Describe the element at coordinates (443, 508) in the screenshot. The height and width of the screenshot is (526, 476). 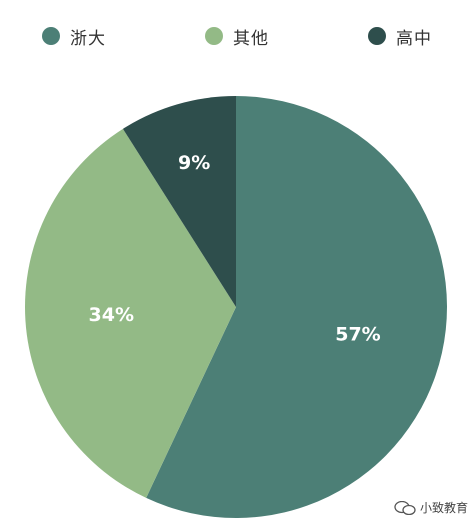
I see `watermark-text: 小致教育` at that location.